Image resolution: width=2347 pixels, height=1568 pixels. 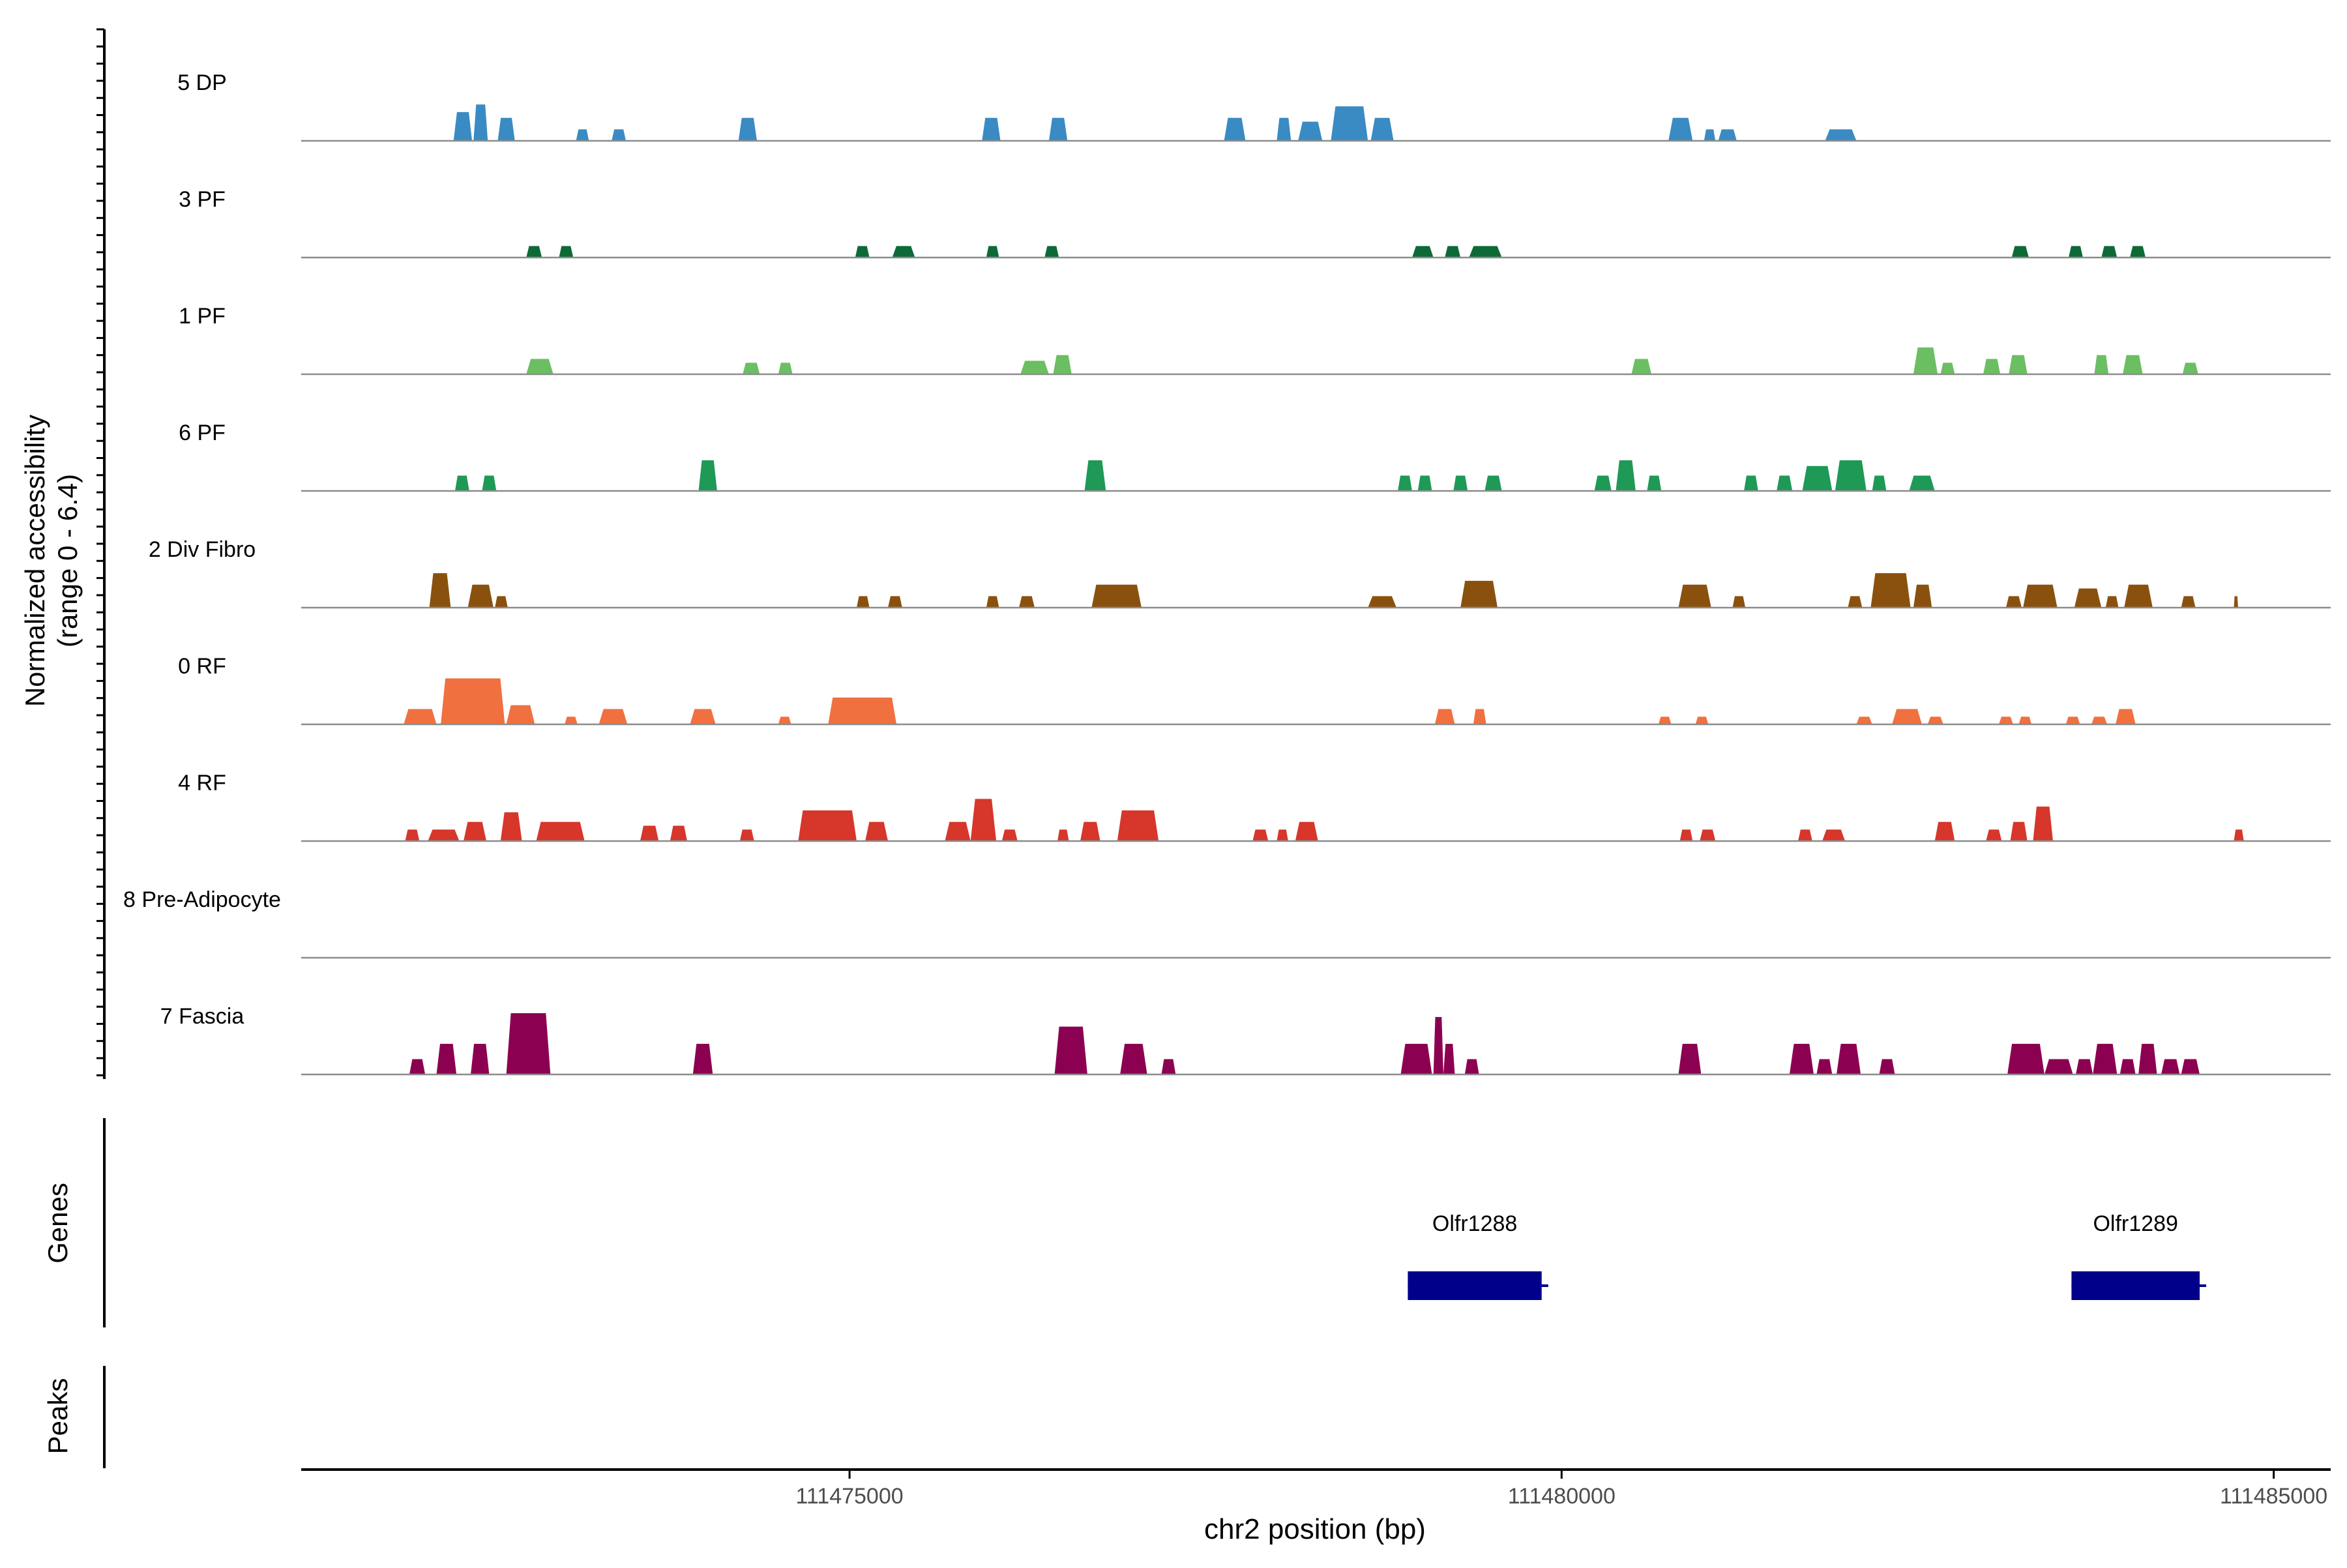 I want to click on track-6-pf: 6 PF, so click(x=1255, y=457).